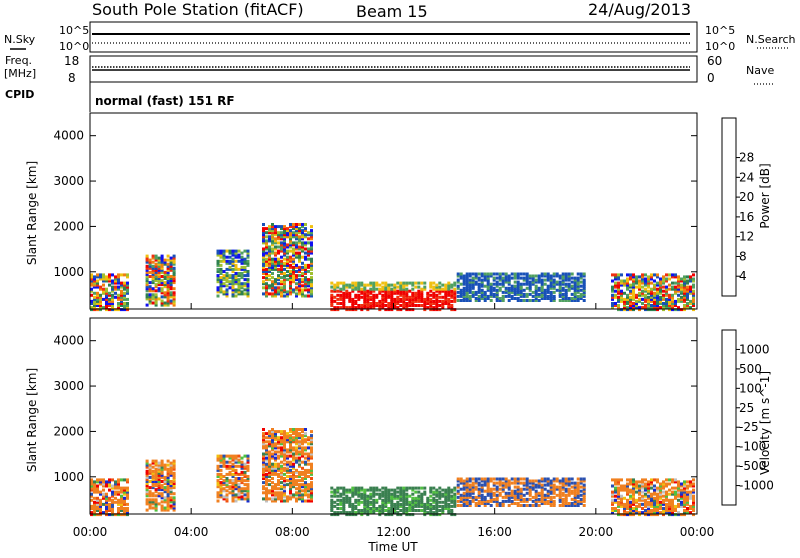 This screenshot has height=558, width=800. What do you see at coordinates (752, 466) in the screenshot?
I see `colorbar-tick-label: -500` at bounding box center [752, 466].